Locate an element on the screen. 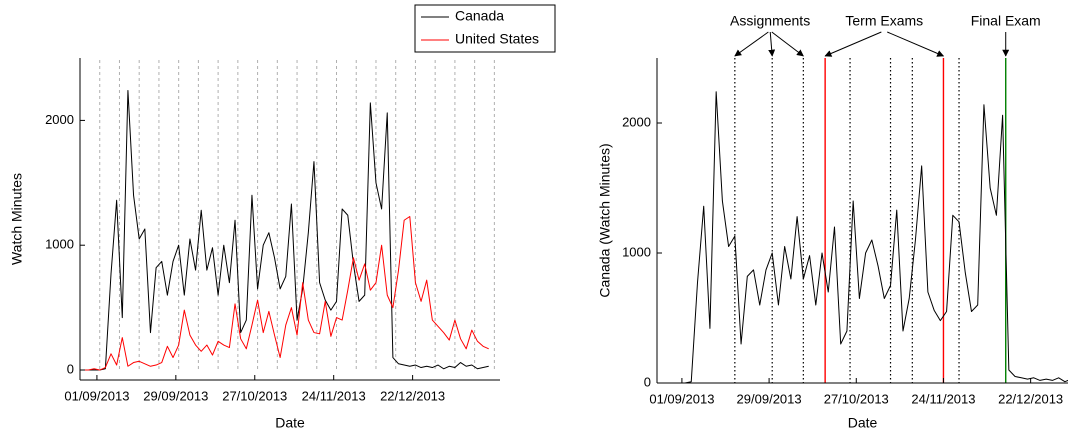 The height and width of the screenshot is (435, 1078). legend-label: United States is located at coordinates (497, 39).